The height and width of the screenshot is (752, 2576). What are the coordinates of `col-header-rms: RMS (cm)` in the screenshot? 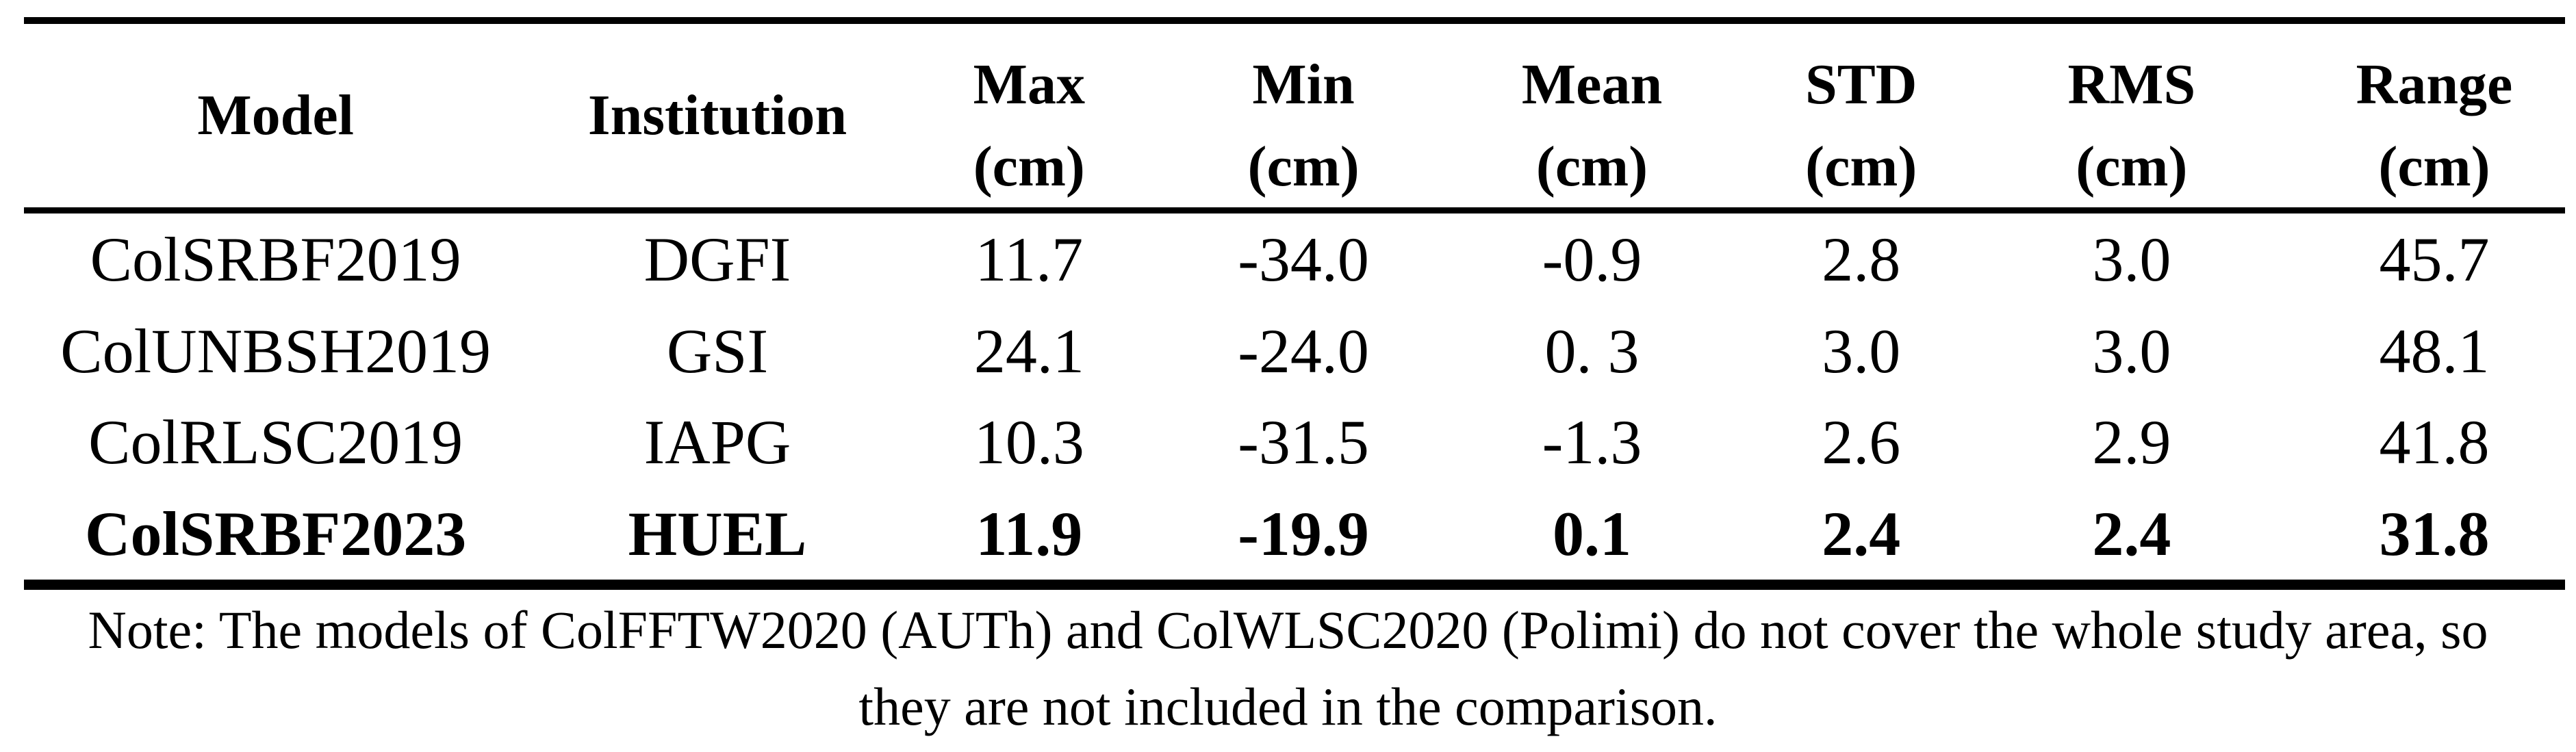 It's located at (2132, 116).